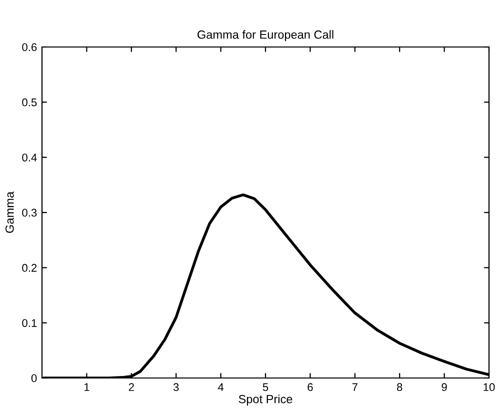 Image resolution: width=496 pixels, height=414 pixels. What do you see at coordinates (310, 387) in the screenshot?
I see `x-tick-label: 6` at bounding box center [310, 387].